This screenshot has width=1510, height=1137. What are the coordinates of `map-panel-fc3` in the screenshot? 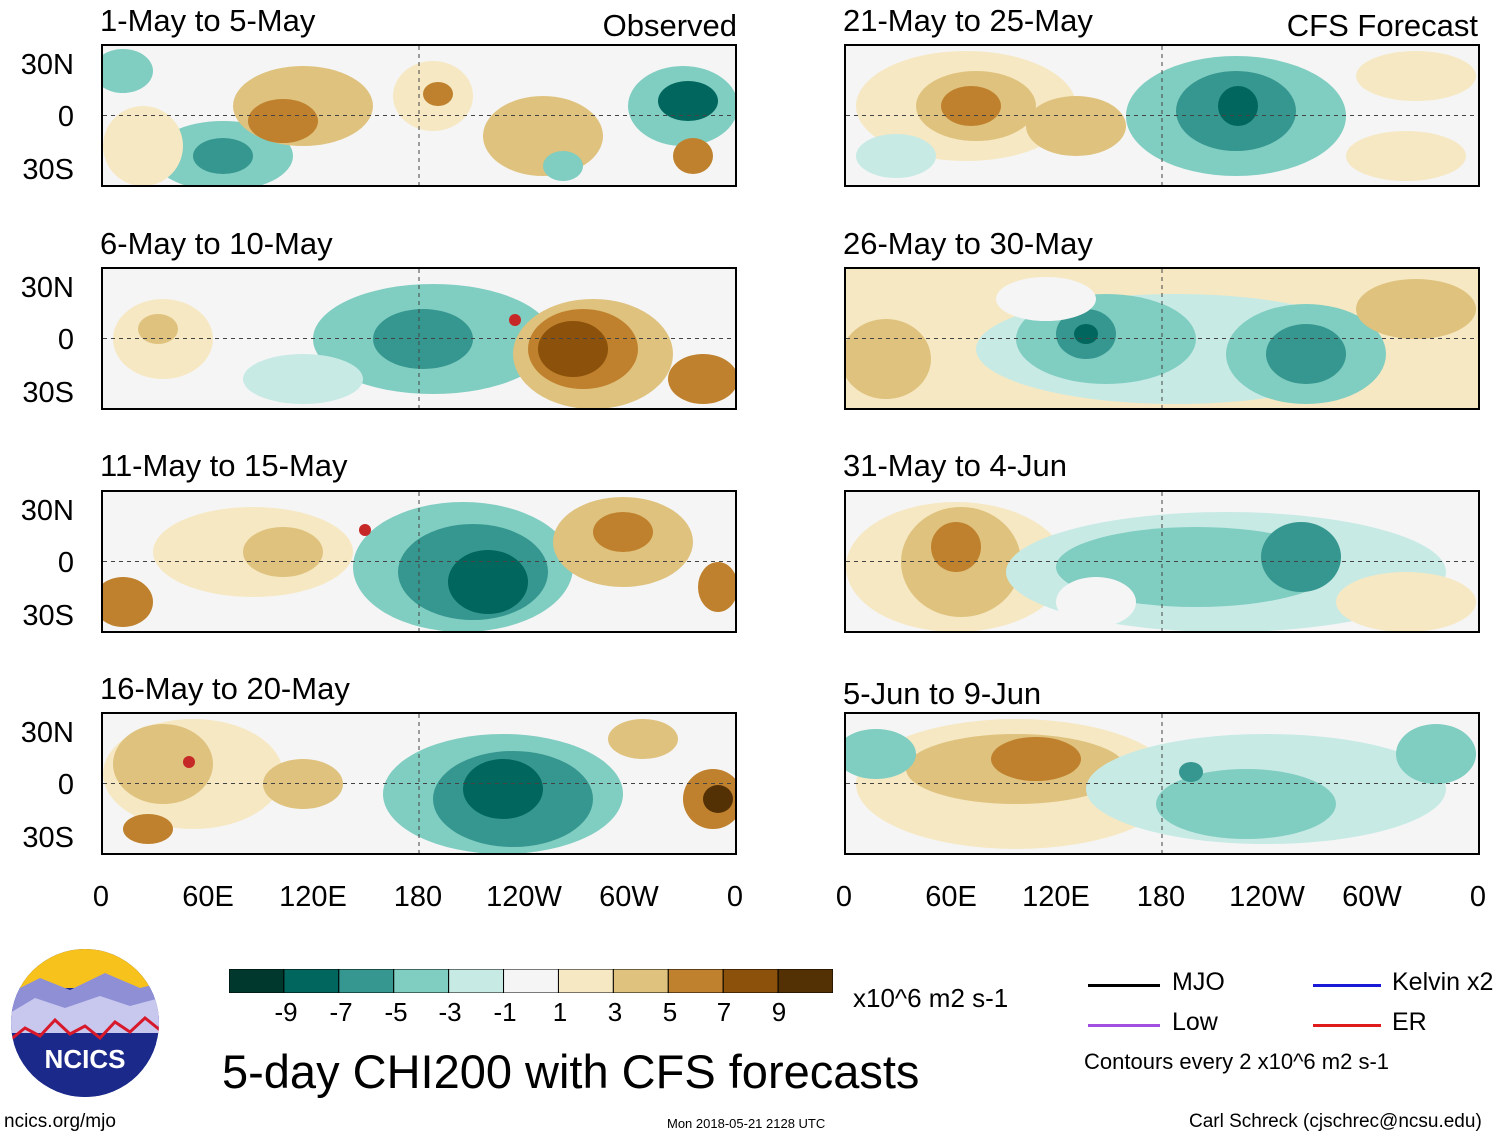 It's located at (1162, 561).